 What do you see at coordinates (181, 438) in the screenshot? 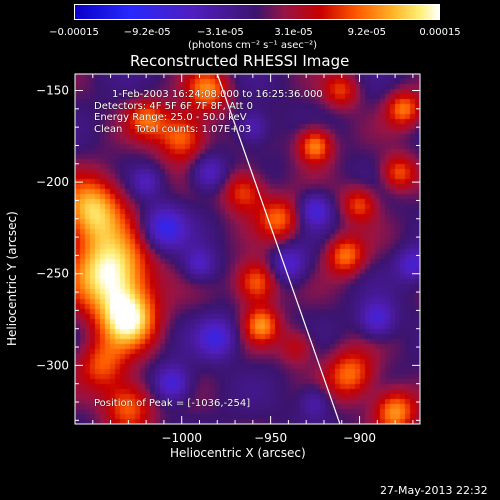
I see `x-tick-label: −1000` at bounding box center [181, 438].